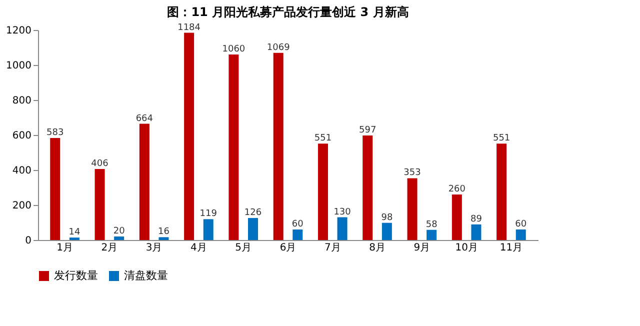 The image size is (640, 326). Describe the element at coordinates (476, 219) in the screenshot. I see `data-label: 89` at that location.